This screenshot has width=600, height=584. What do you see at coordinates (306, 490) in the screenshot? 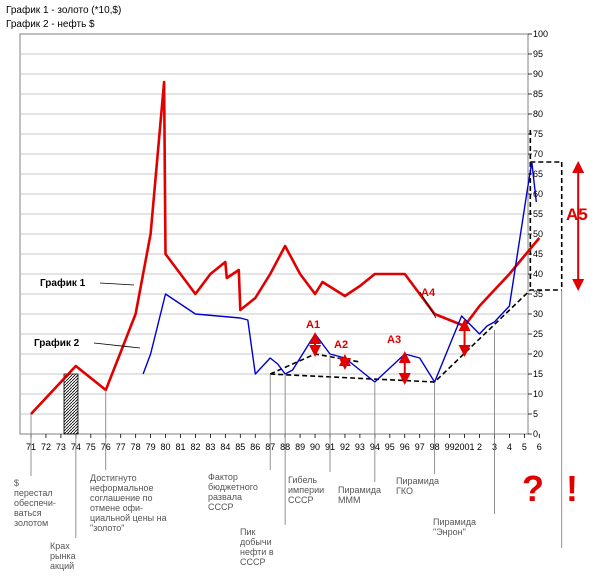
I see `note-ussr-collapse: Гибель империи СССР` at bounding box center [306, 490].